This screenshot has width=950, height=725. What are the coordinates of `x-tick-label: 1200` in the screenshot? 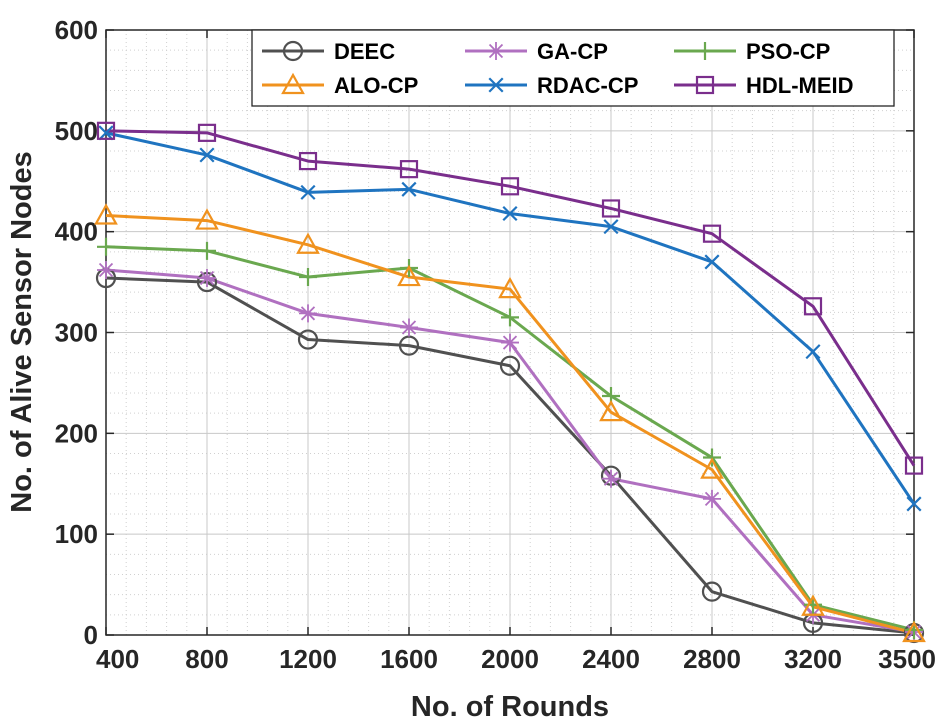 It's located at (308, 659).